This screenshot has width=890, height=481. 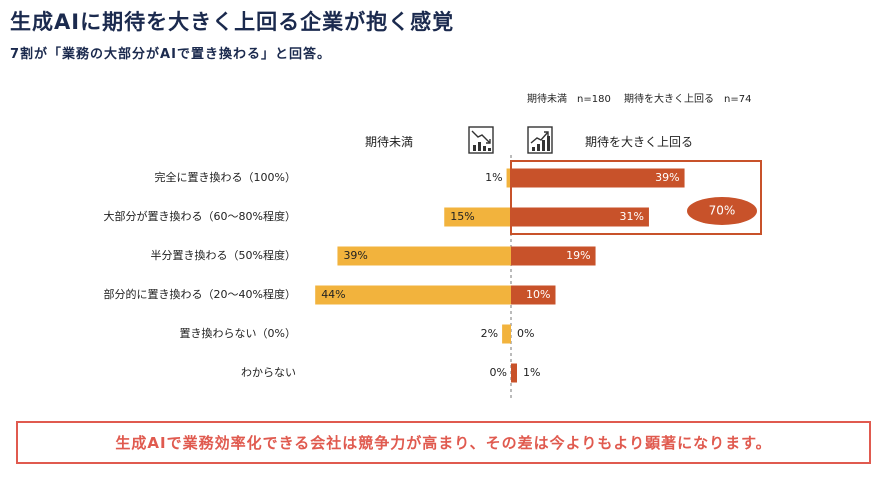 What do you see at coordinates (540, 140) in the screenshot?
I see `rising-chart-icon` at bounding box center [540, 140].